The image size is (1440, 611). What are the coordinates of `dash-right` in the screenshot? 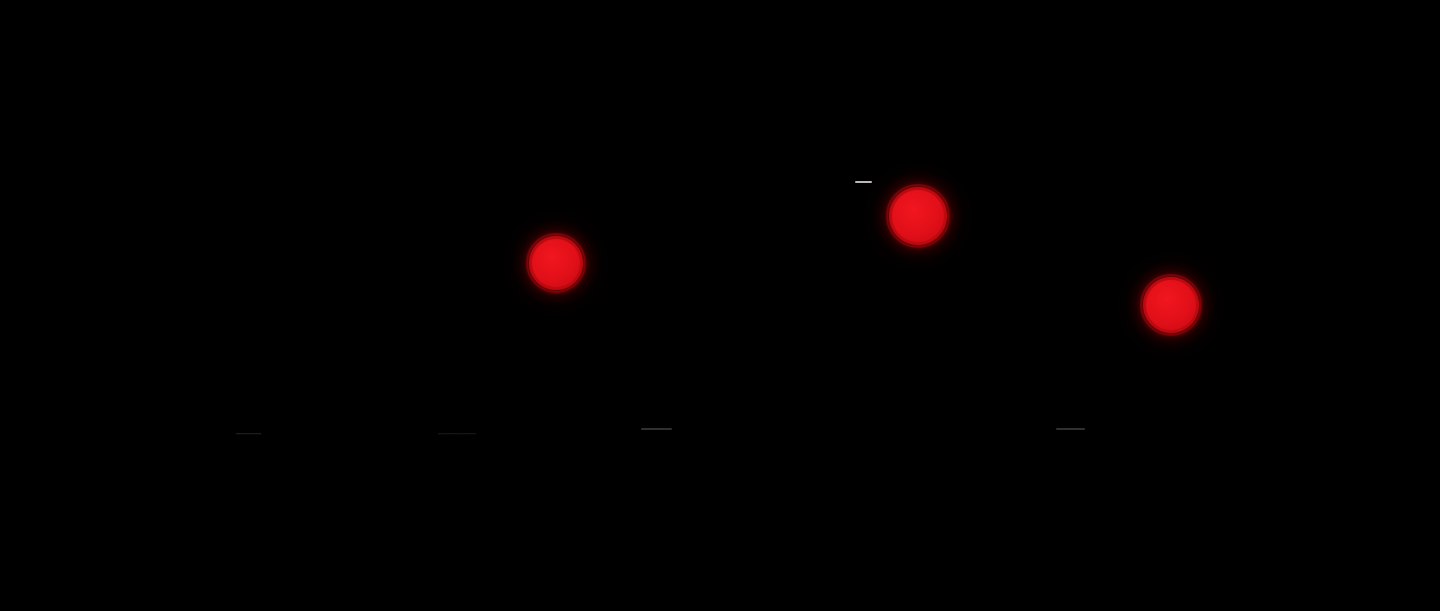 It's located at (1070, 429).